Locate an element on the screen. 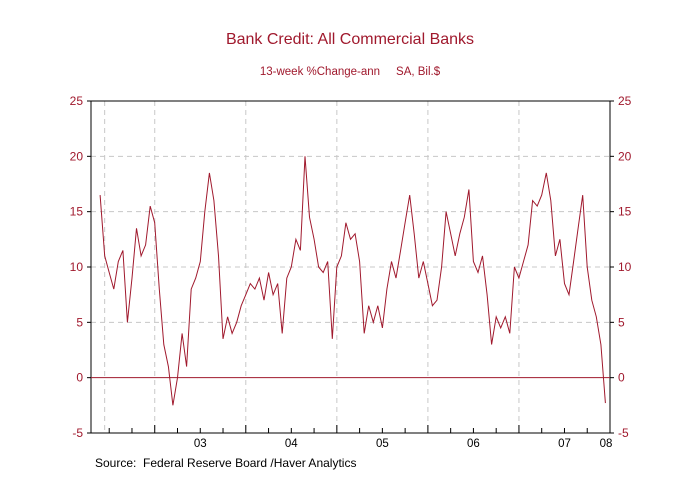 This screenshot has width=681, height=493. chart-subtitle: 13-week %Change-ann SA, Bil.$ is located at coordinates (350, 72).